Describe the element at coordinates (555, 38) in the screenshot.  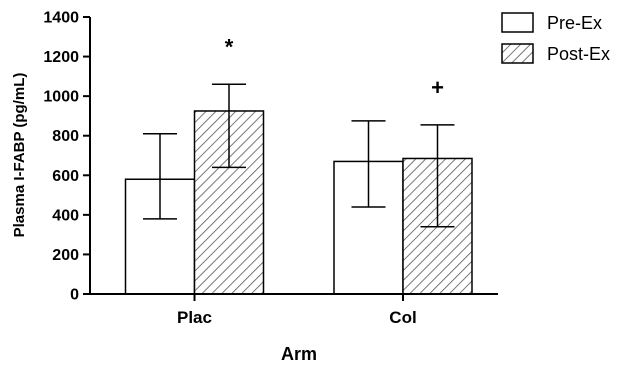
I see `legend: Pre-Ex Post-Ex` at that location.